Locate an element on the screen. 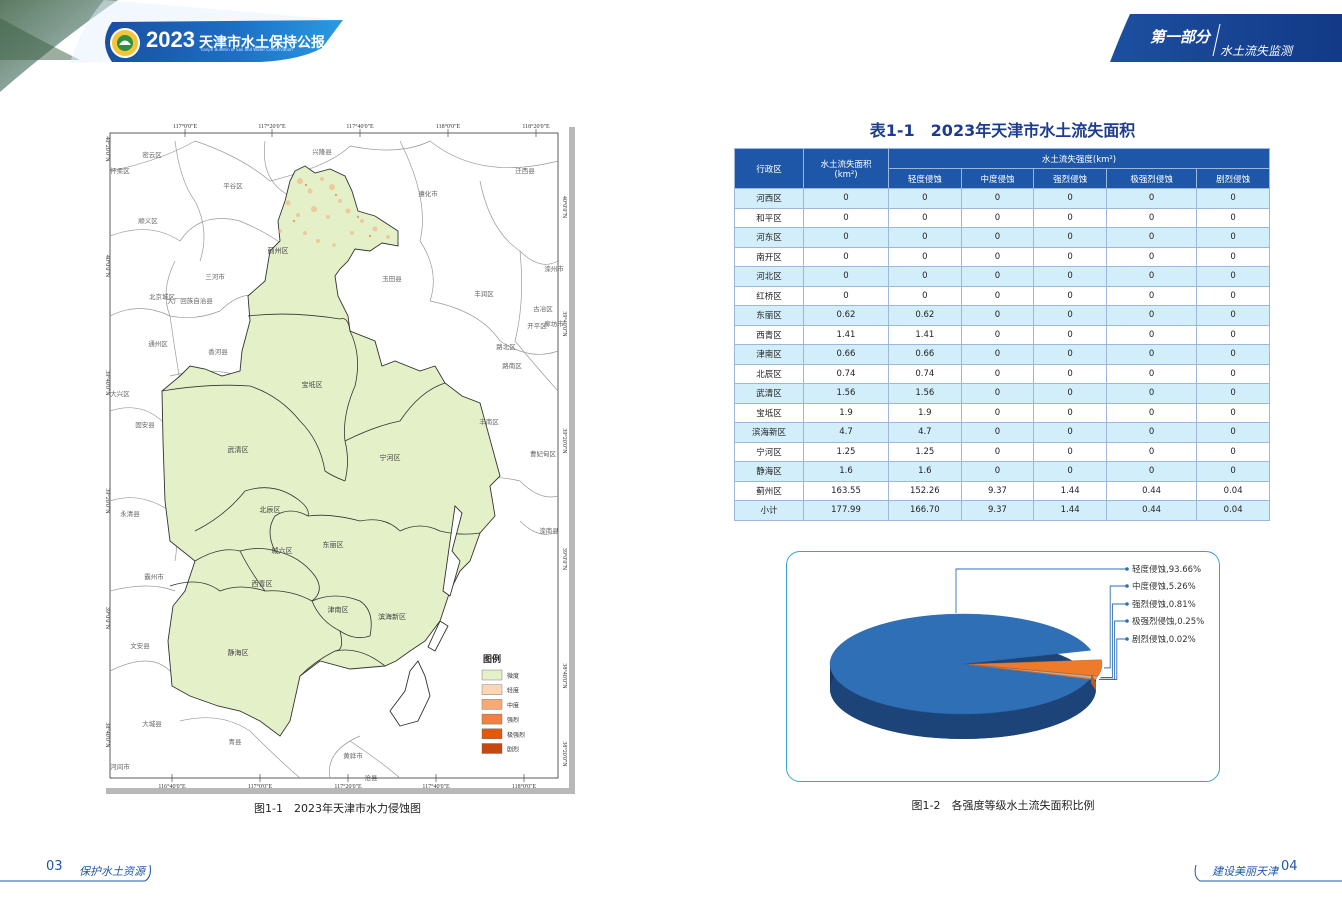 This screenshot has width=1342, height=917. legend-item-label: 剧烈 is located at coordinates (513, 750).